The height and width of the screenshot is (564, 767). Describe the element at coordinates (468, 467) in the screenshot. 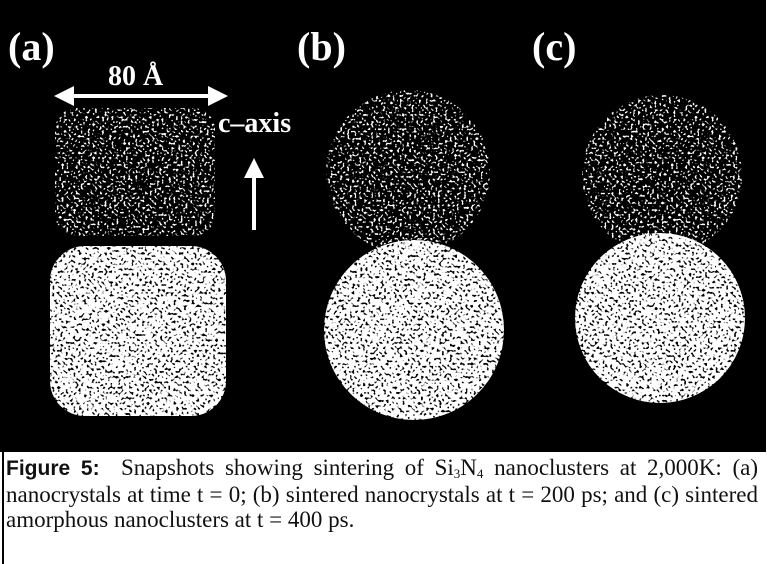

I see `caption-text: N` at that location.